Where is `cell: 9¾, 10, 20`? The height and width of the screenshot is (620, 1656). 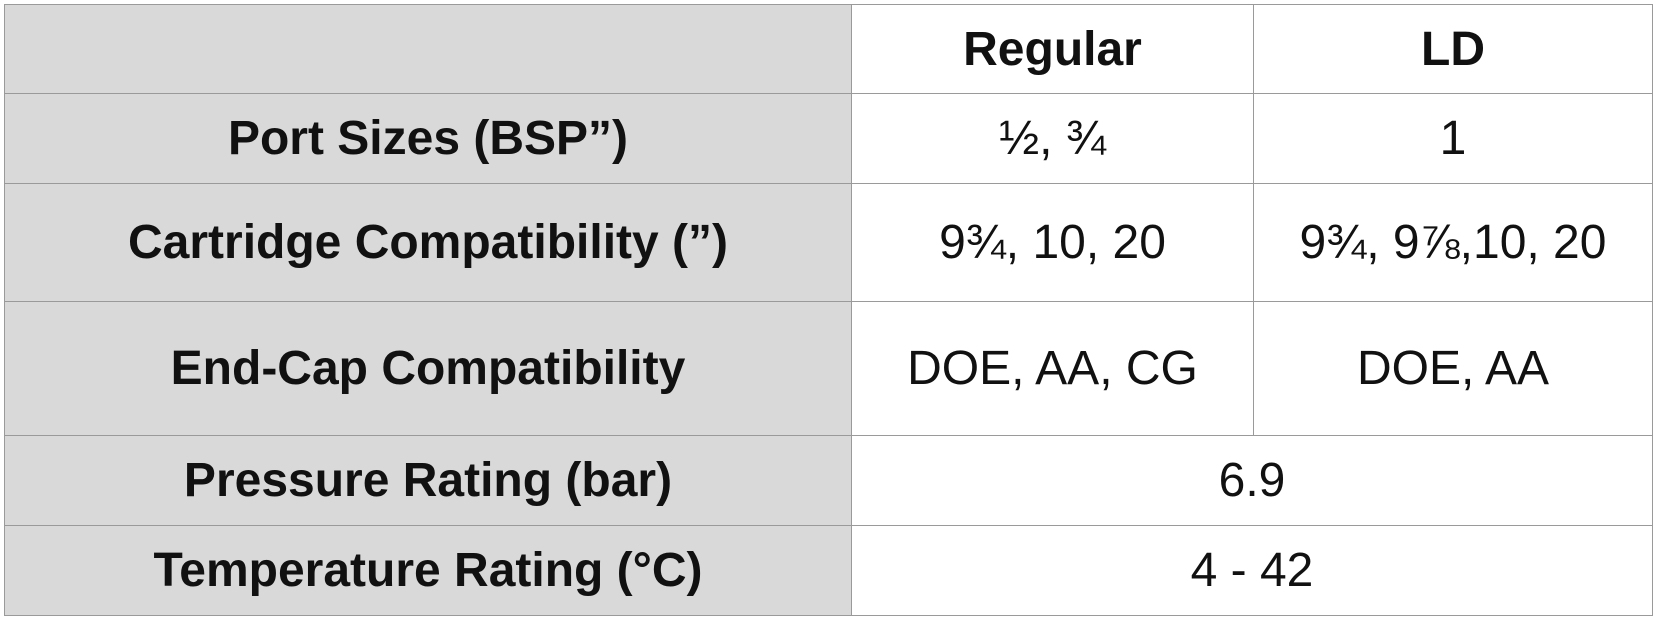 cell: 9¾, 10, 20 is located at coordinates (1052, 242).